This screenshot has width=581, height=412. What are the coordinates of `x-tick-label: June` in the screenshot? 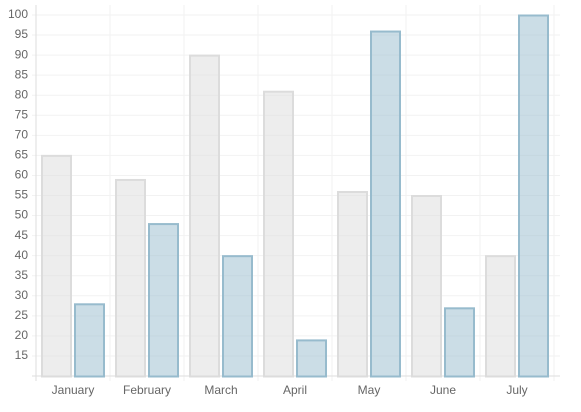 It's located at (443, 390).